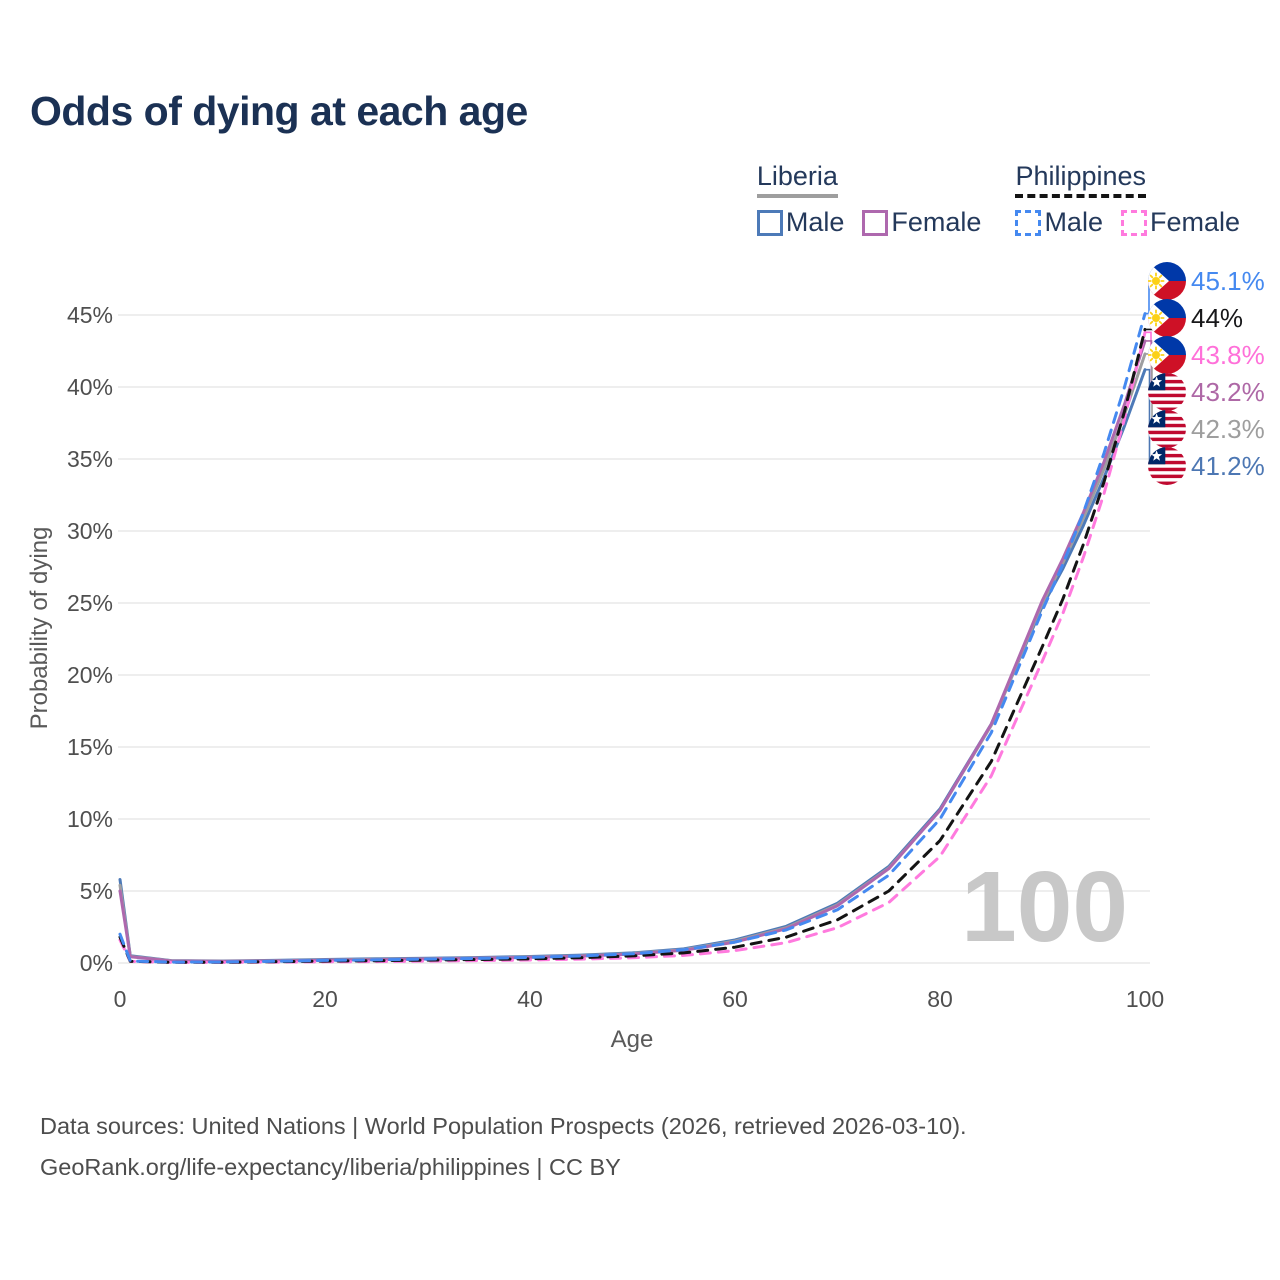 This screenshot has height=1280, width=1280. What do you see at coordinates (90, 747) in the screenshot?
I see `y-tick-label: 15%` at bounding box center [90, 747].